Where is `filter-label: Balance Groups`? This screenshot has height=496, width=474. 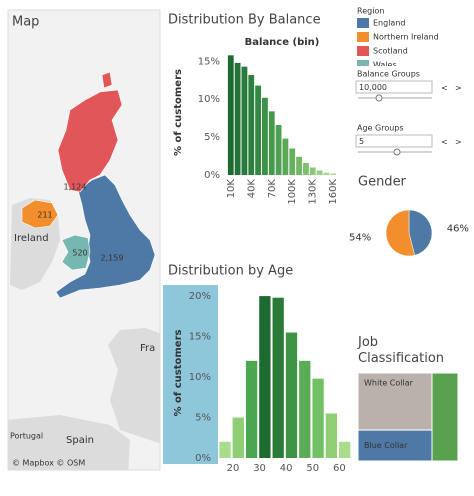 filter-label: Balance Groups is located at coordinates (388, 74).